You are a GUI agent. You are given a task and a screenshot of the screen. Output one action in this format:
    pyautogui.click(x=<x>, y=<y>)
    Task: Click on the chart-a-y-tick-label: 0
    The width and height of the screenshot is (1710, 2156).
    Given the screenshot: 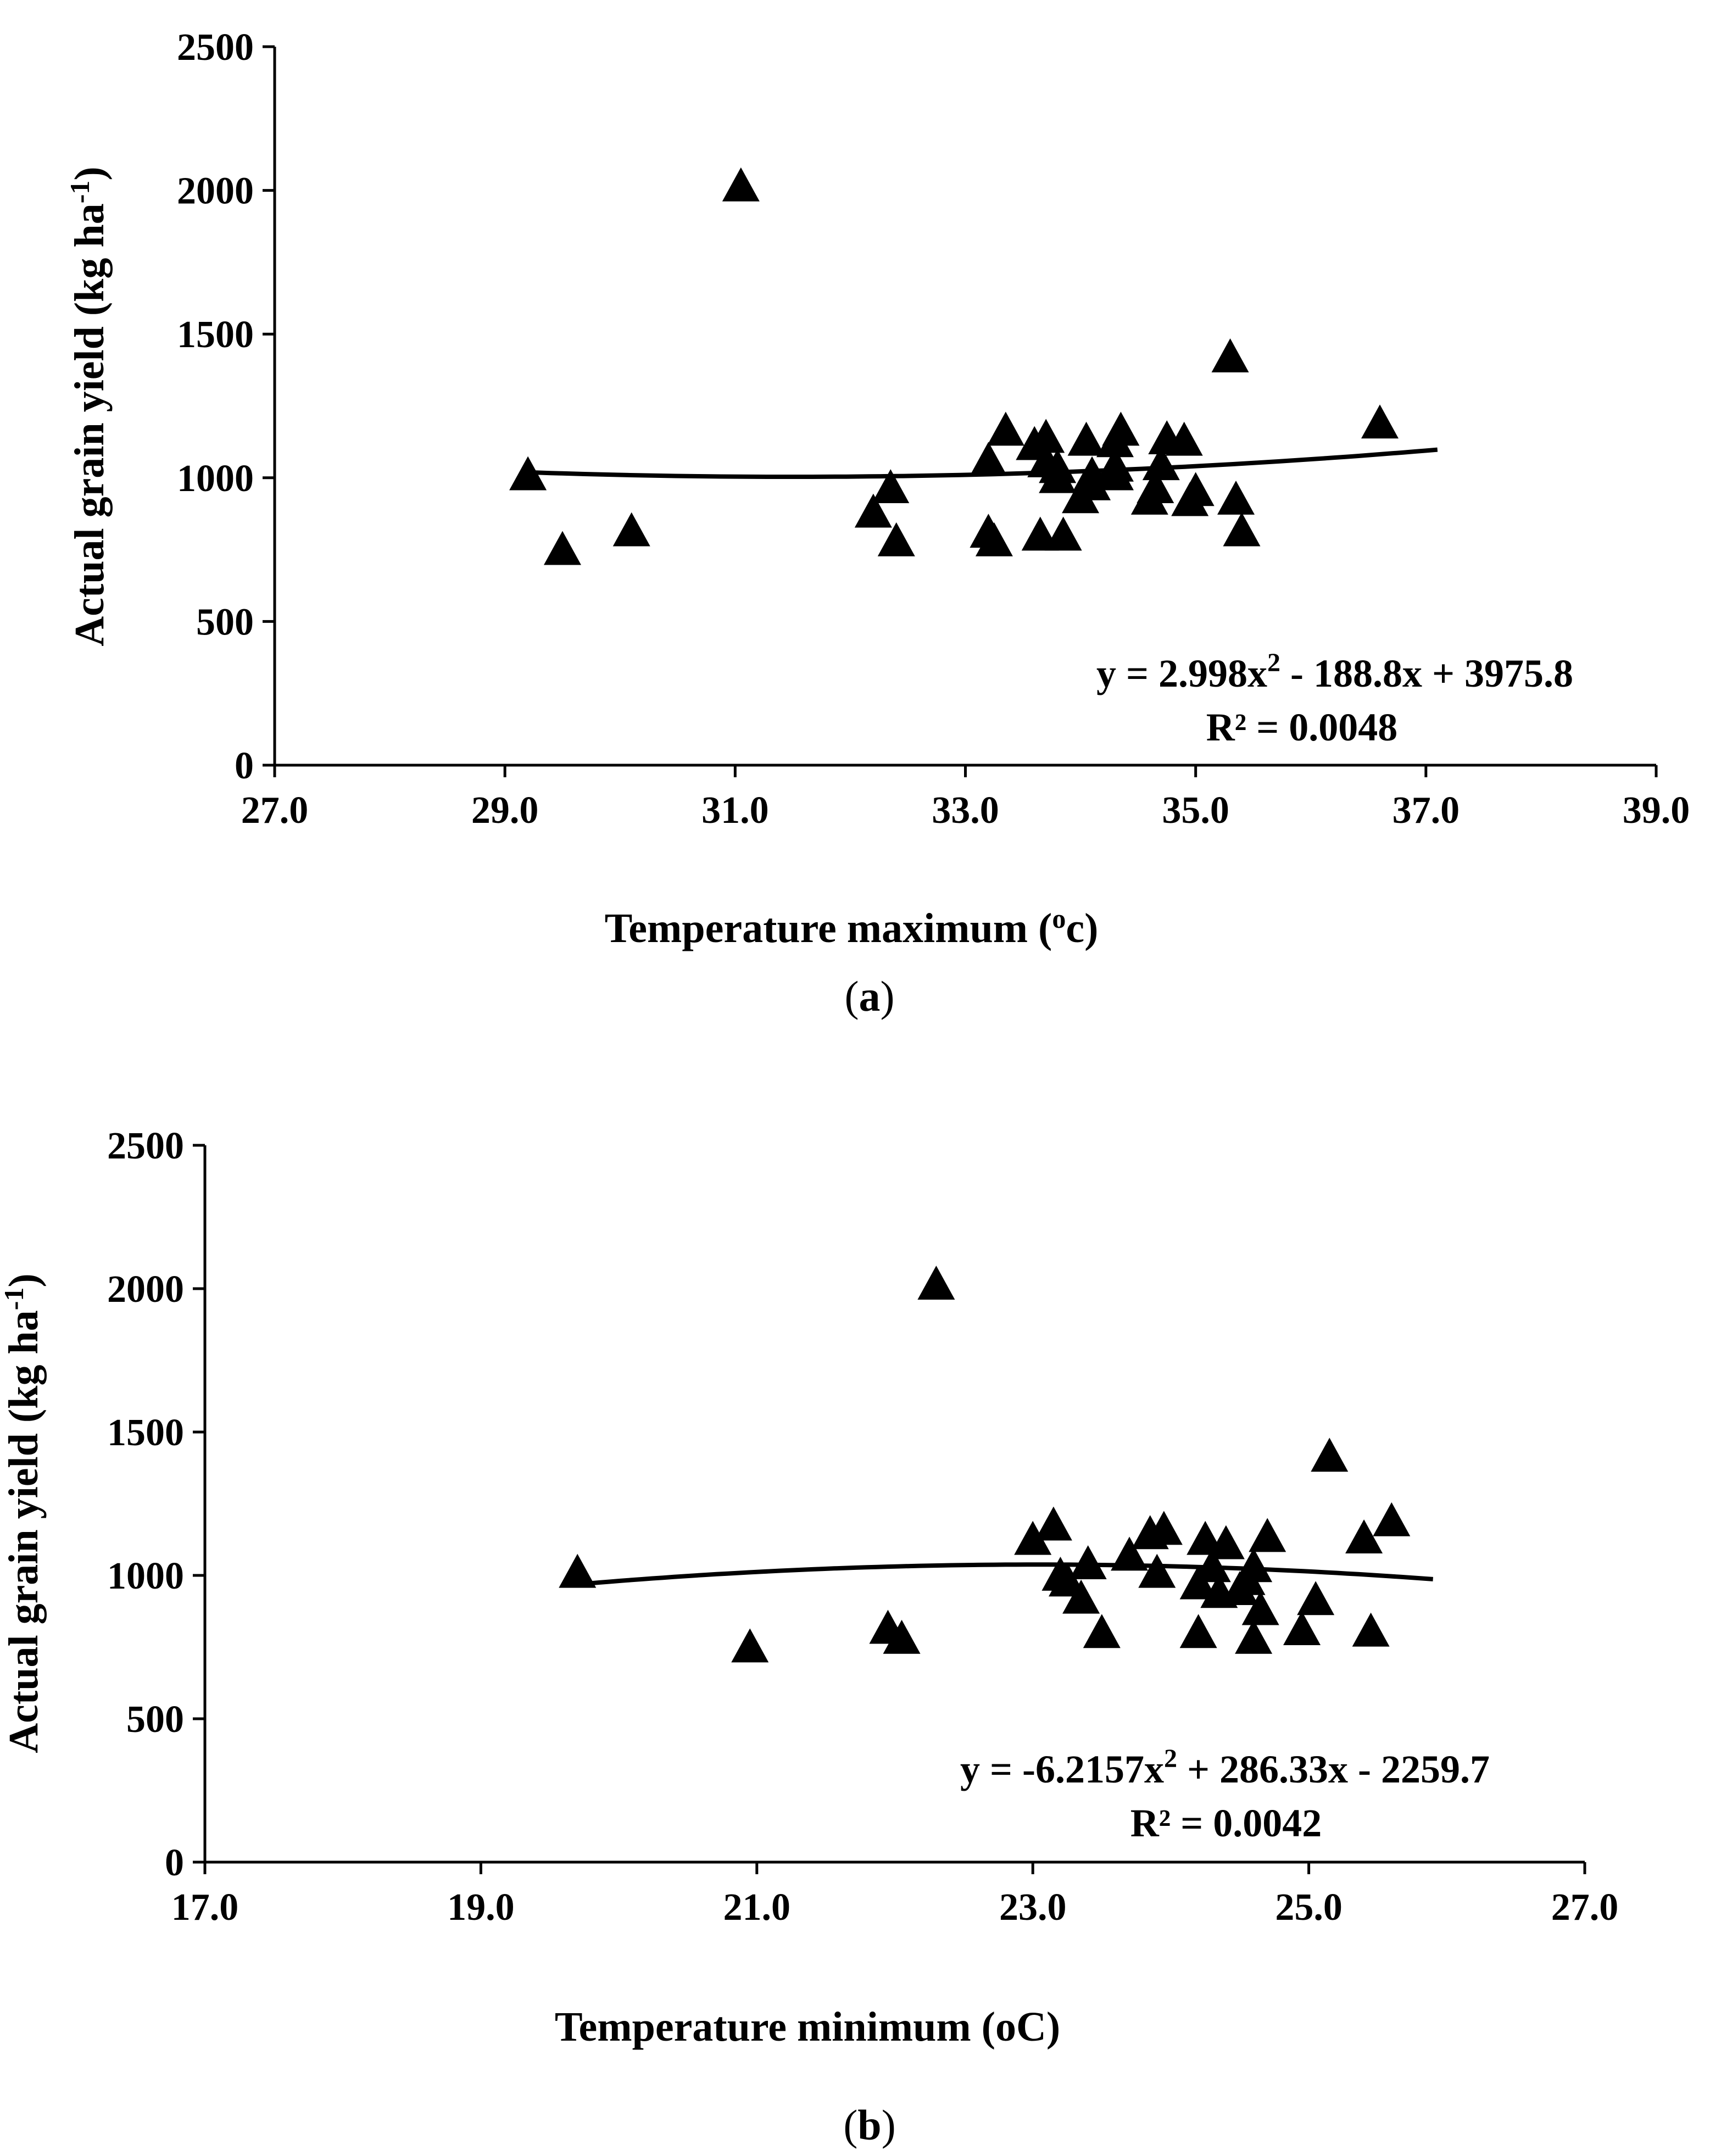 What is the action you would take?
    pyautogui.click(x=244, y=766)
    